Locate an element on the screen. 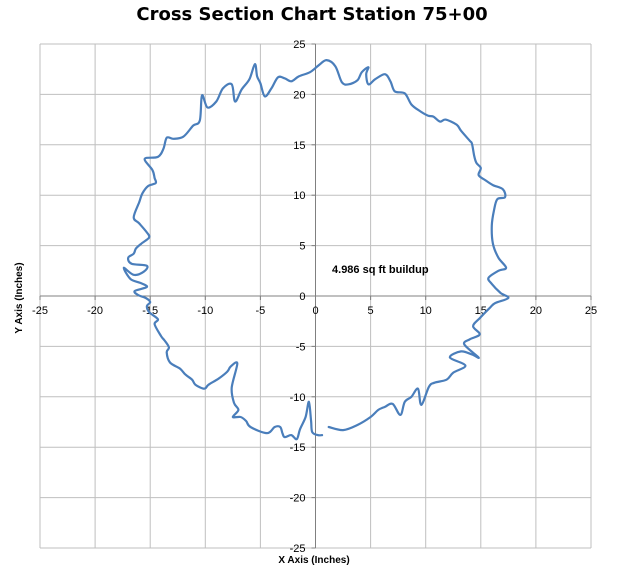  x-tick-label: -15 is located at coordinates (150, 311).